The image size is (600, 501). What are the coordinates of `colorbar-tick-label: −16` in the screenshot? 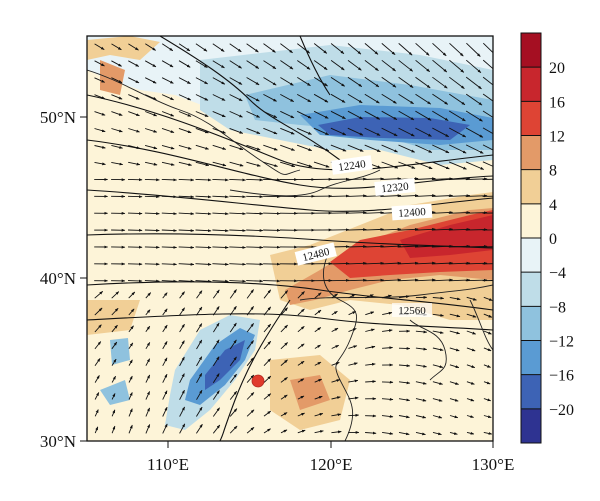 It's located at (561, 376).